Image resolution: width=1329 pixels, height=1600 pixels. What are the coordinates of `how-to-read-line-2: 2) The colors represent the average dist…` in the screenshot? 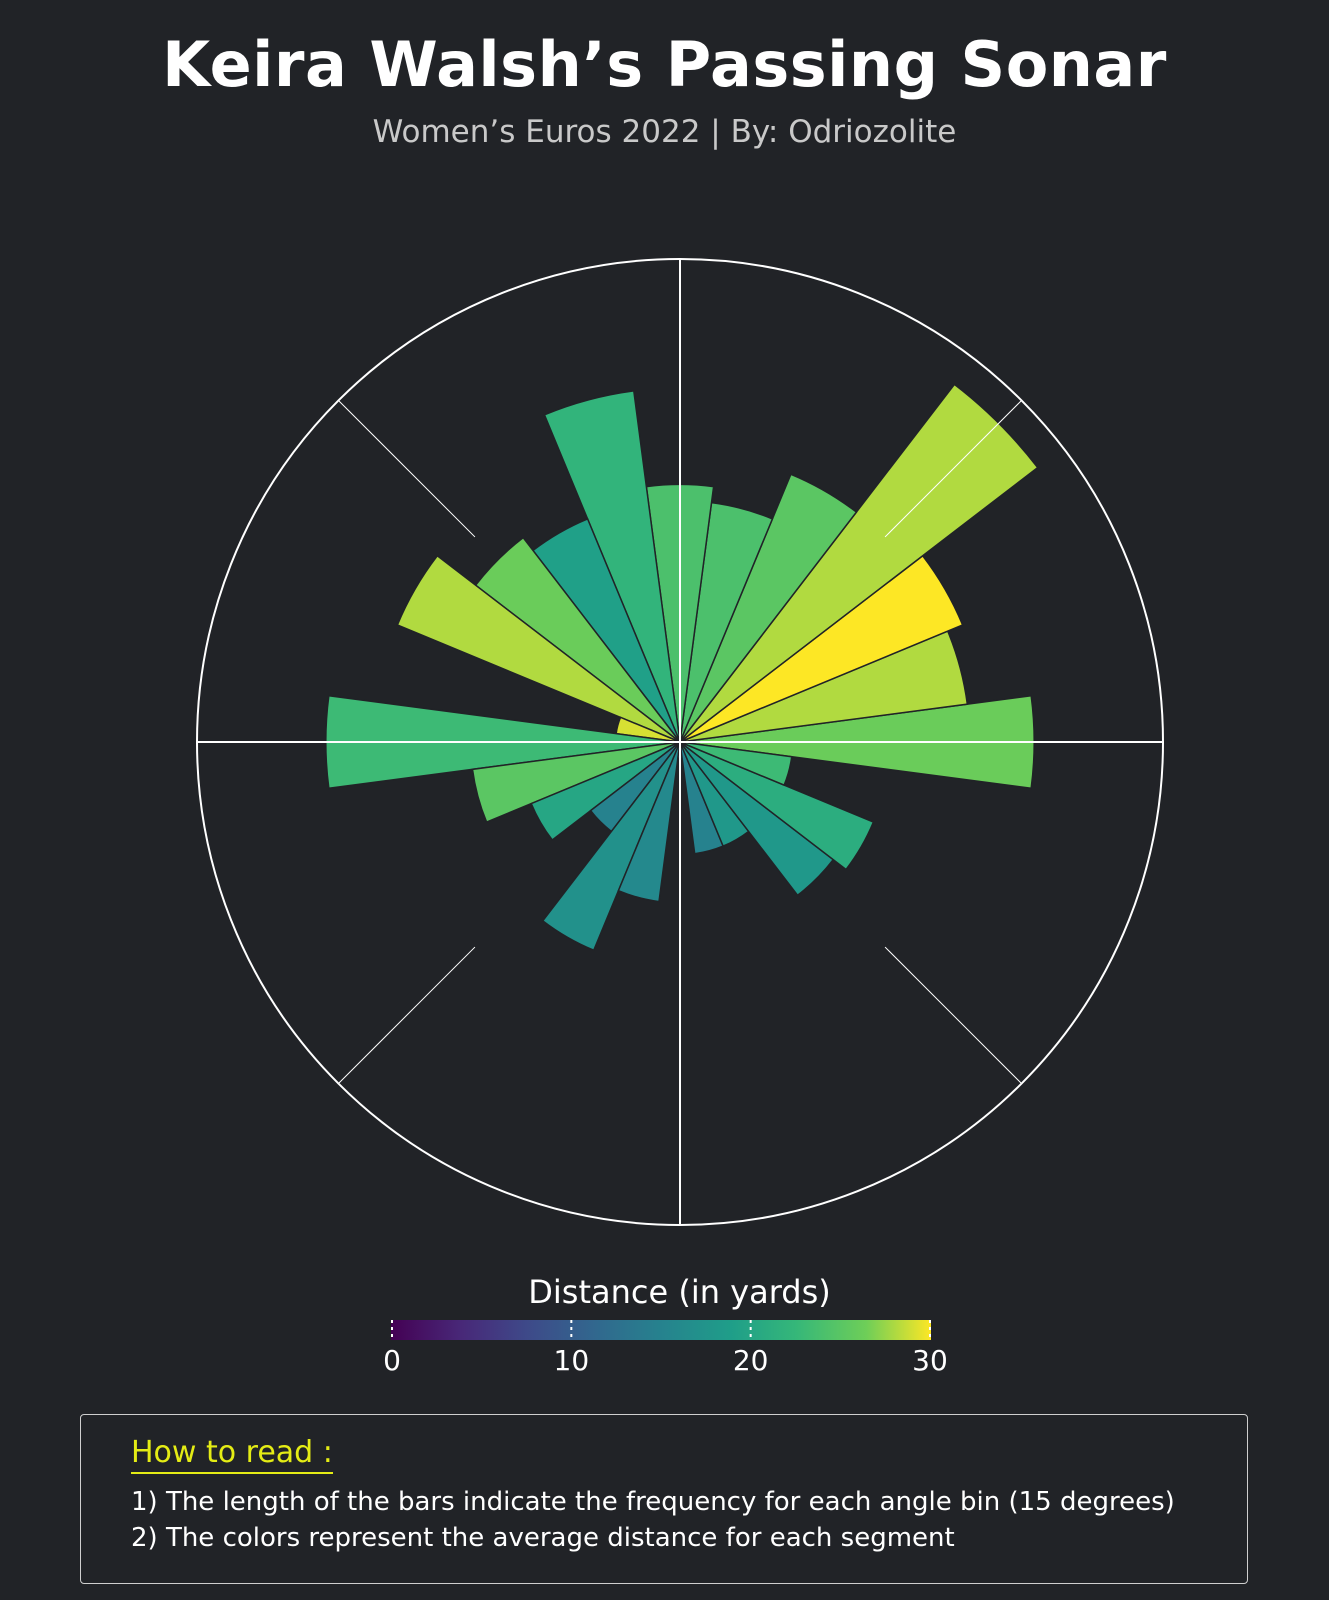 It's located at (543, 1538).